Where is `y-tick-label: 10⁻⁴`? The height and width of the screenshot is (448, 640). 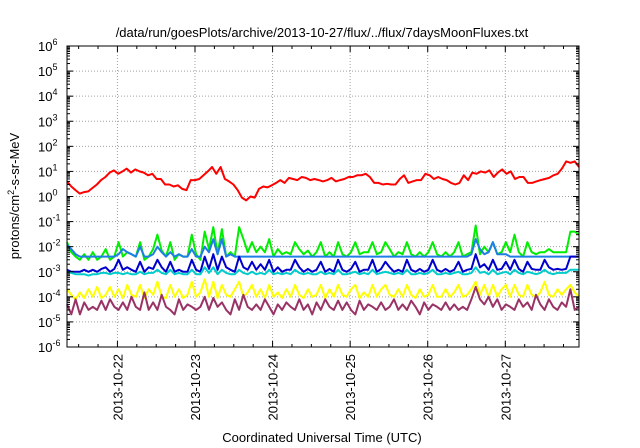
y-tick-label: 10⁻⁴ is located at coordinates (49, 296).